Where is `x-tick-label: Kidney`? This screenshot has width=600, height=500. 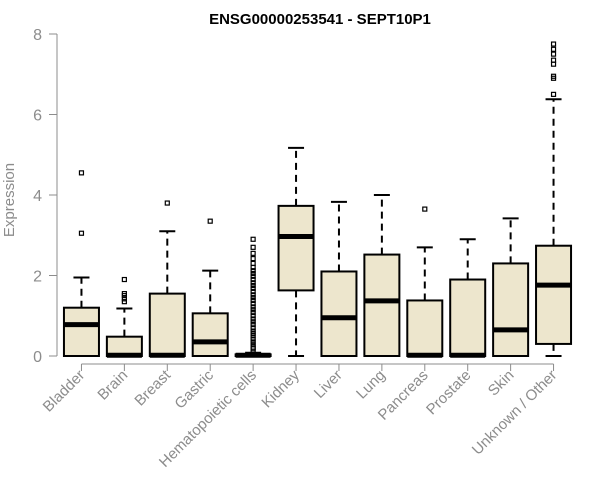 x-tick-label: Kidney is located at coordinates (280, 388).